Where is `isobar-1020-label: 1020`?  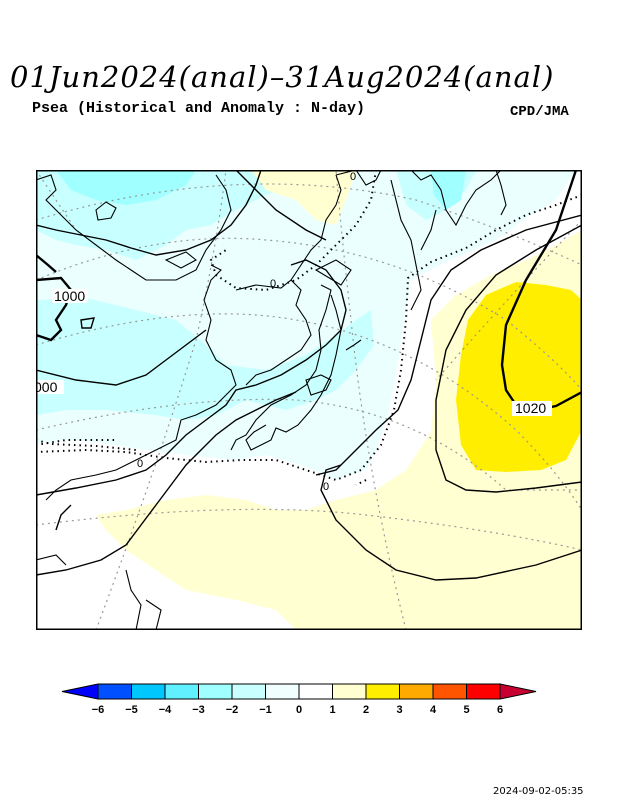
isobar-1020-label: 1020 is located at coordinates (530, 408).